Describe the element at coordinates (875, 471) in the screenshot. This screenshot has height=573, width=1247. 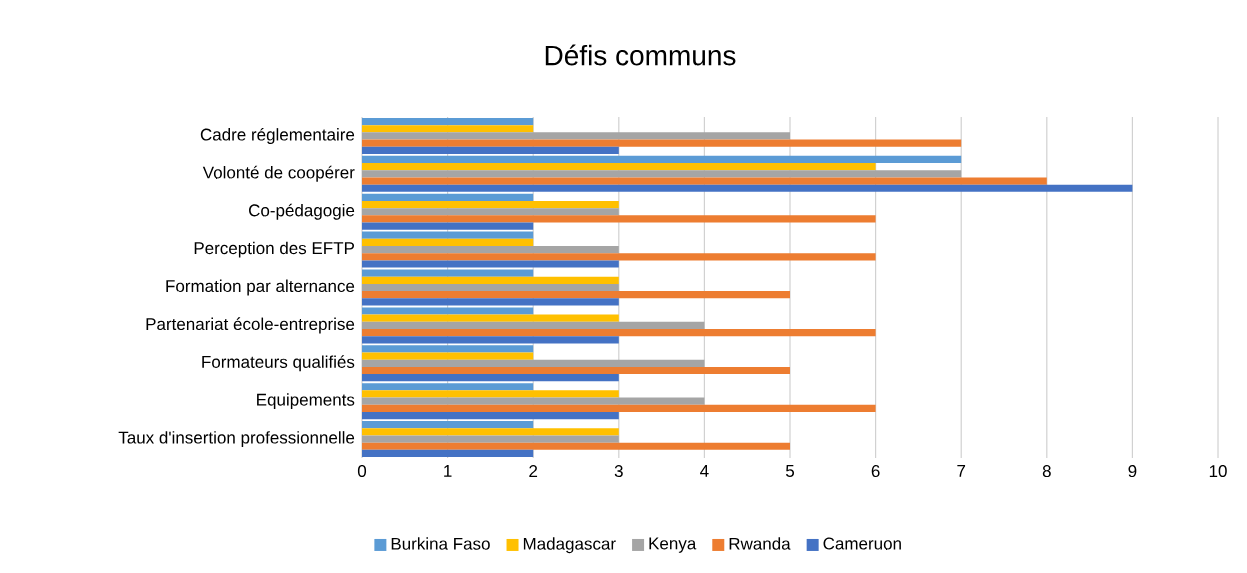
I see `x-tick-label: 6` at that location.